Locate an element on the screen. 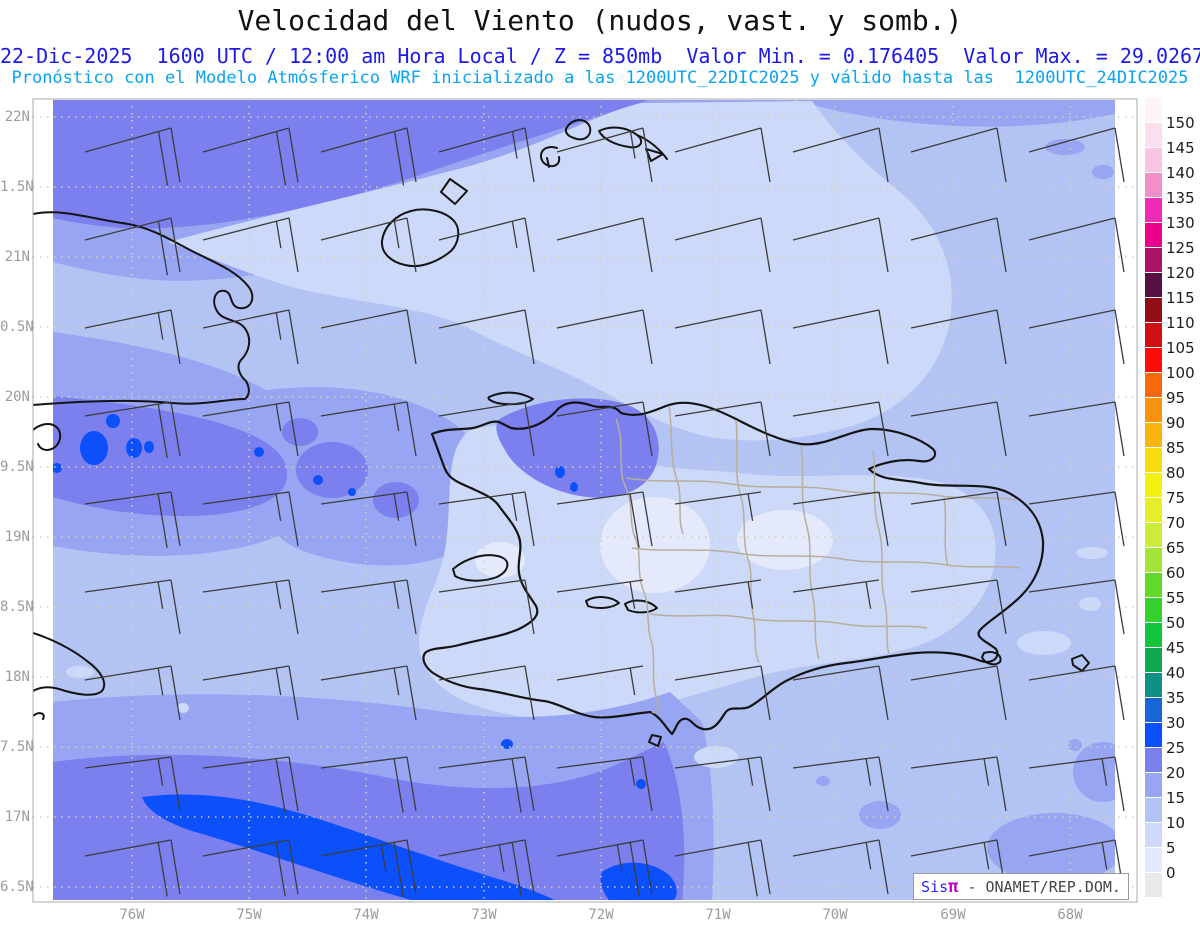 The image size is (1200, 927). colorbar-tick-label: 50 is located at coordinates (1176, 623).